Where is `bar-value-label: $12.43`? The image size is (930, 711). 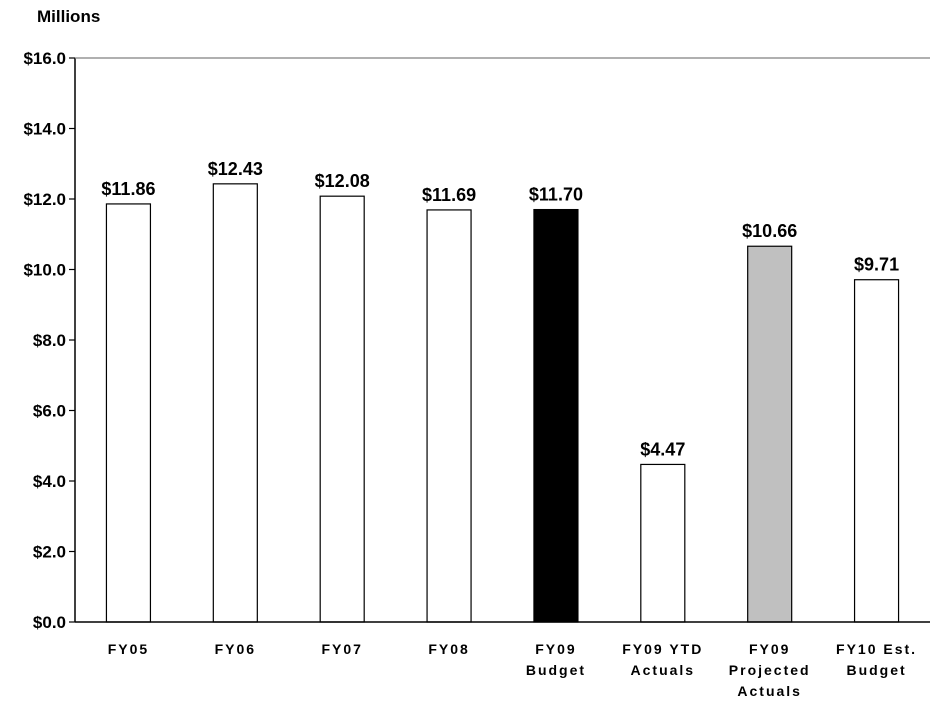
bar-value-label: $12.43 is located at coordinates (235, 169).